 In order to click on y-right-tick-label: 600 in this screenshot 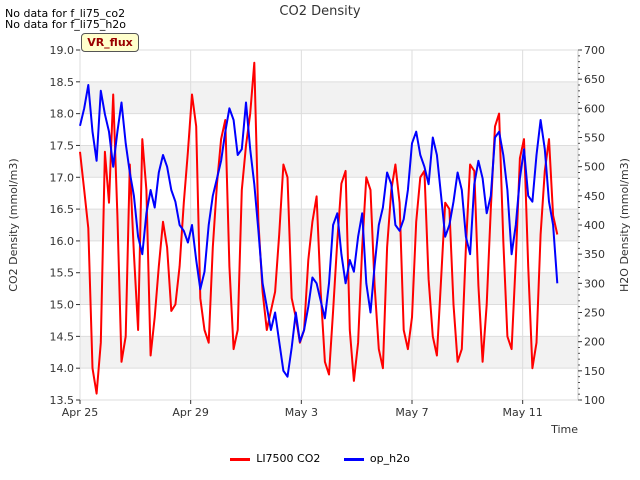, I will do `click(594, 108)`.